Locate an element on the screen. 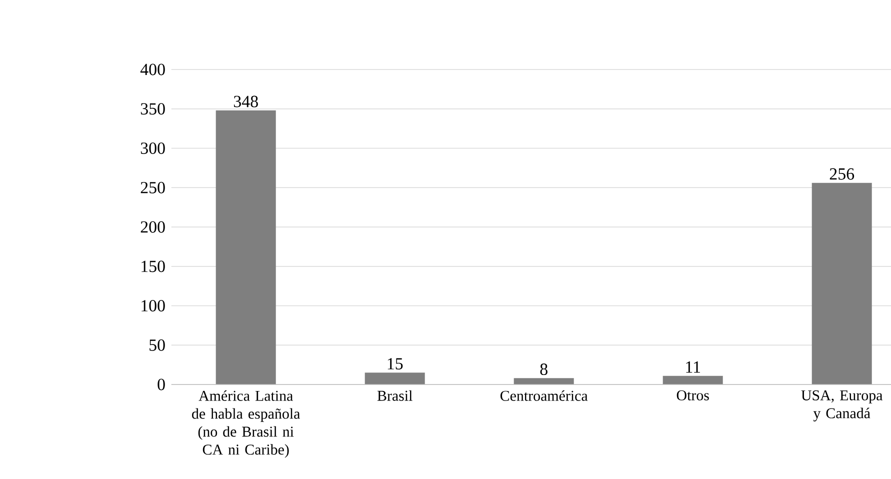 Image resolution: width=891 pixels, height=479 pixels. data-label: 8 is located at coordinates (544, 369).